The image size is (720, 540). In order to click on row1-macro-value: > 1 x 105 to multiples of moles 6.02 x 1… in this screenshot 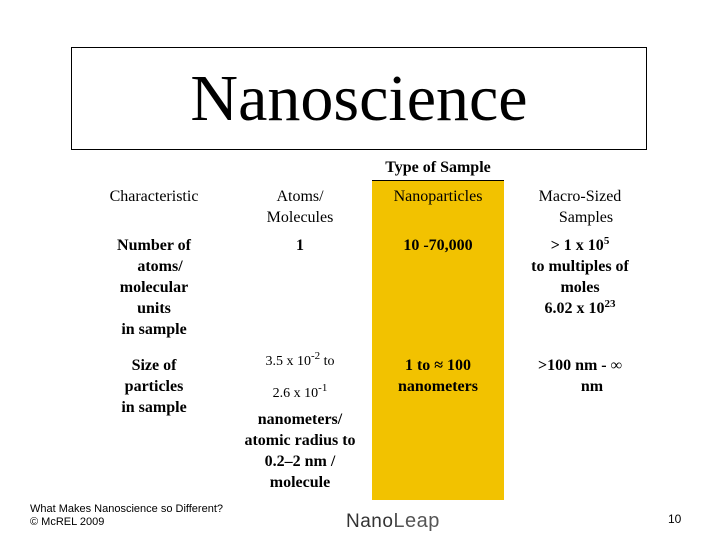, I will do `click(580, 276)`.